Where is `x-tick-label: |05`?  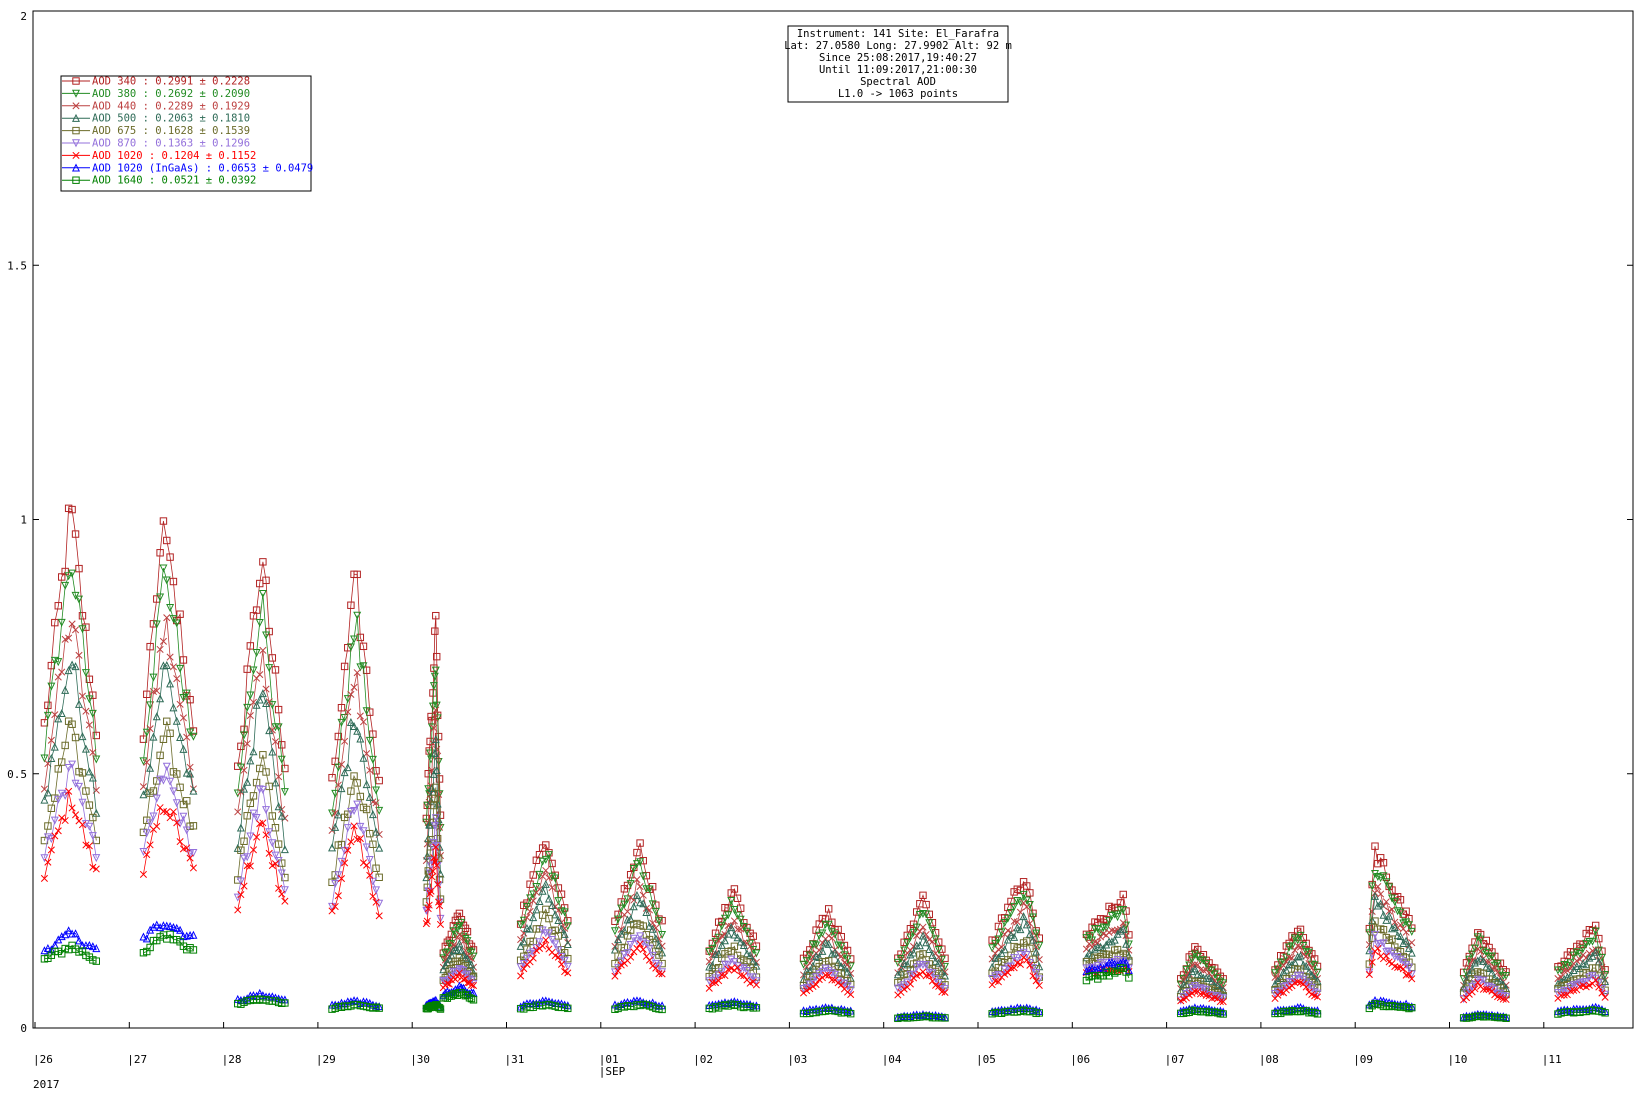
x-tick-label: |05 is located at coordinates (986, 1059).